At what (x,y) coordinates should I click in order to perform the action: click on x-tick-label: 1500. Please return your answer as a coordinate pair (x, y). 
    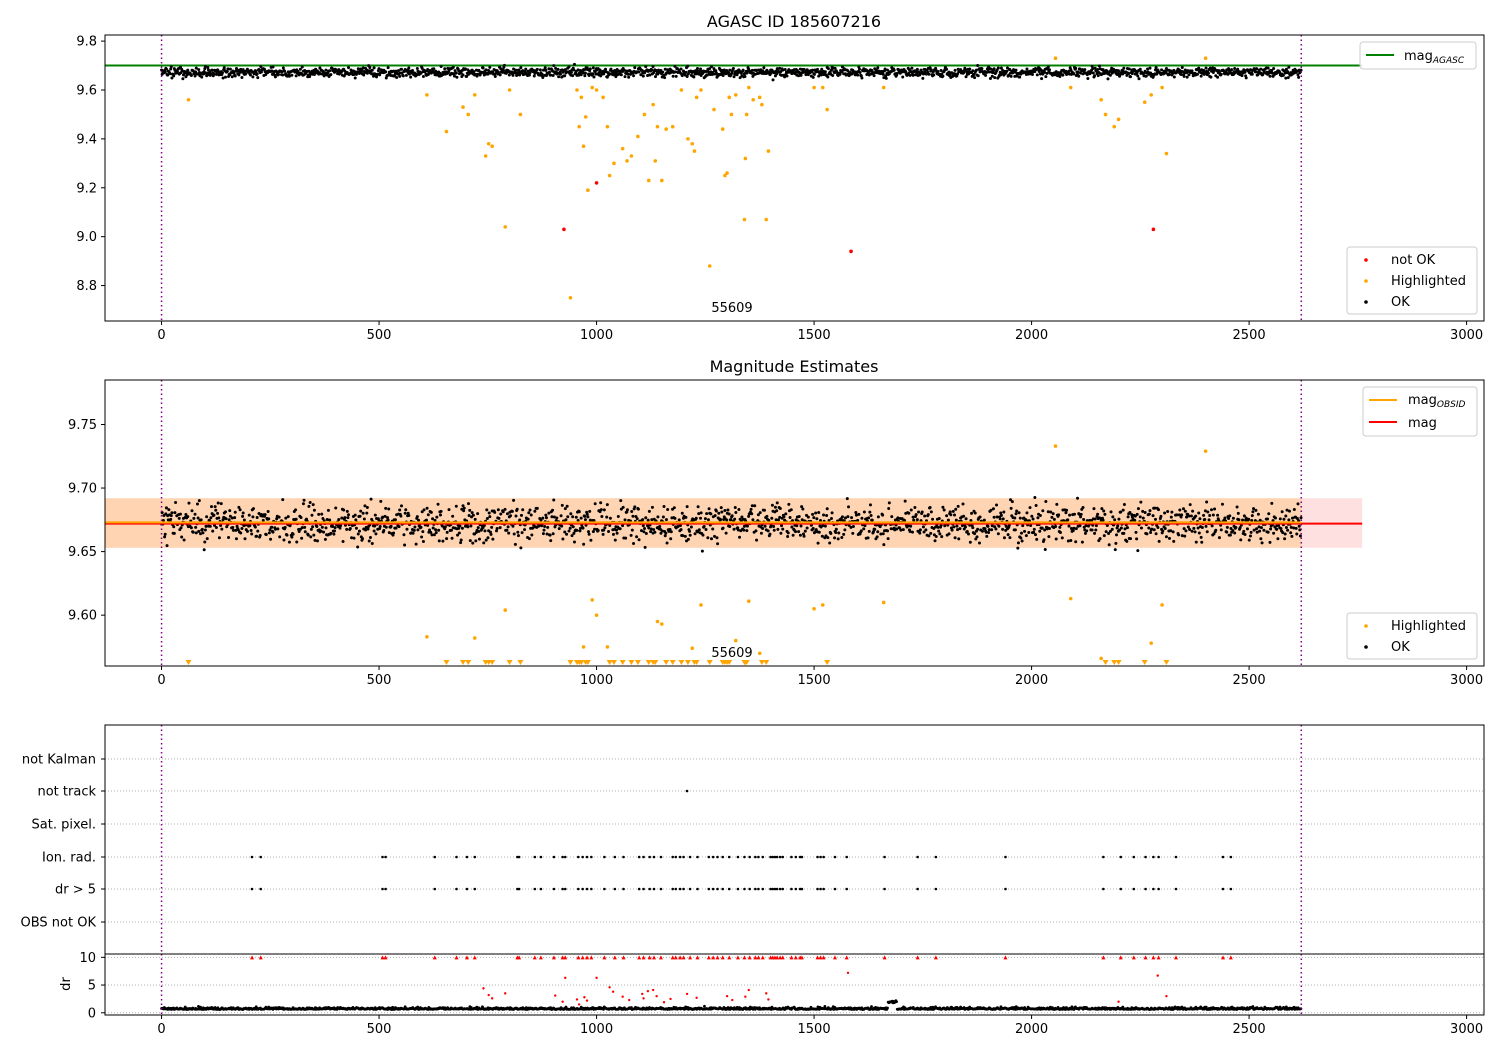
    Looking at the image, I should click on (814, 335).